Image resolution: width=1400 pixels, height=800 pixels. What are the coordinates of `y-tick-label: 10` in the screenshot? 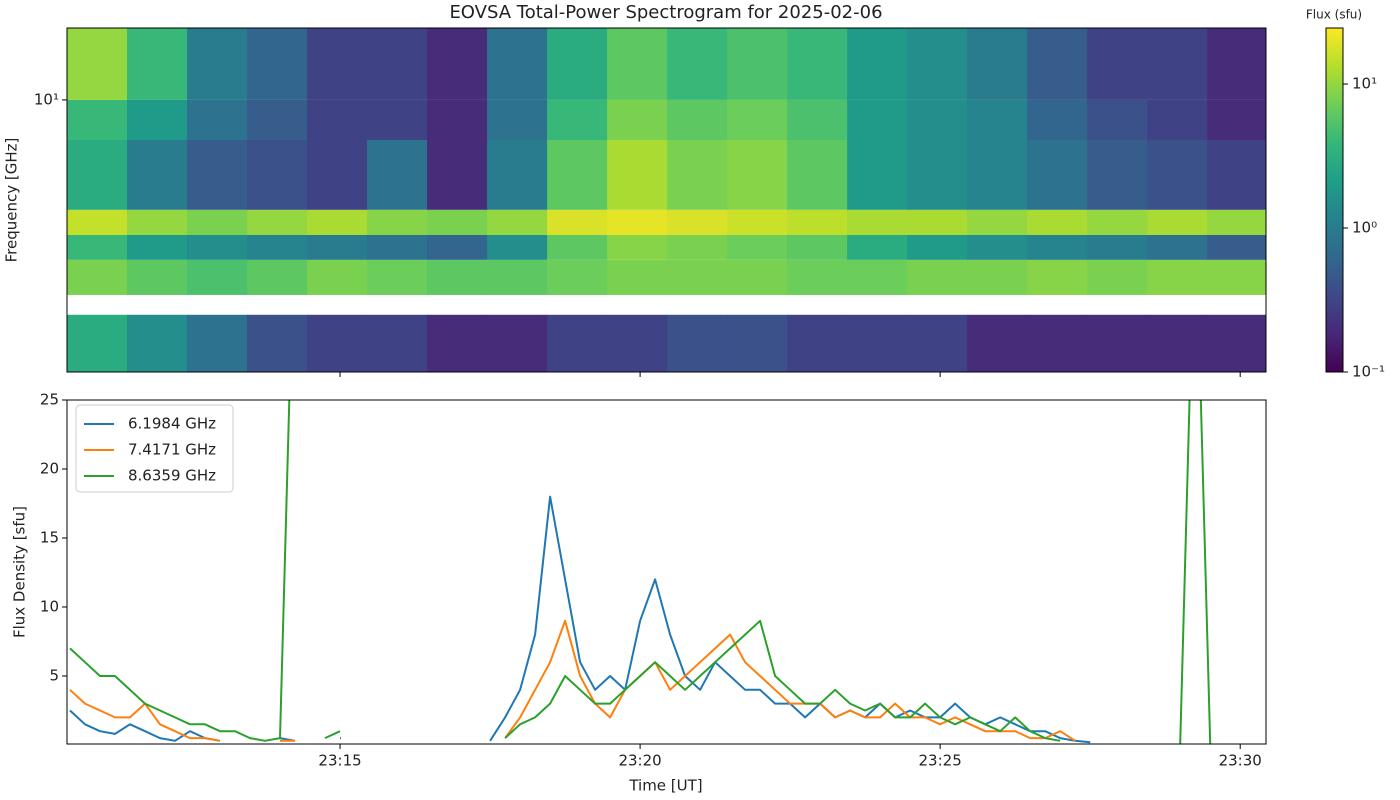 It's located at (49, 606).